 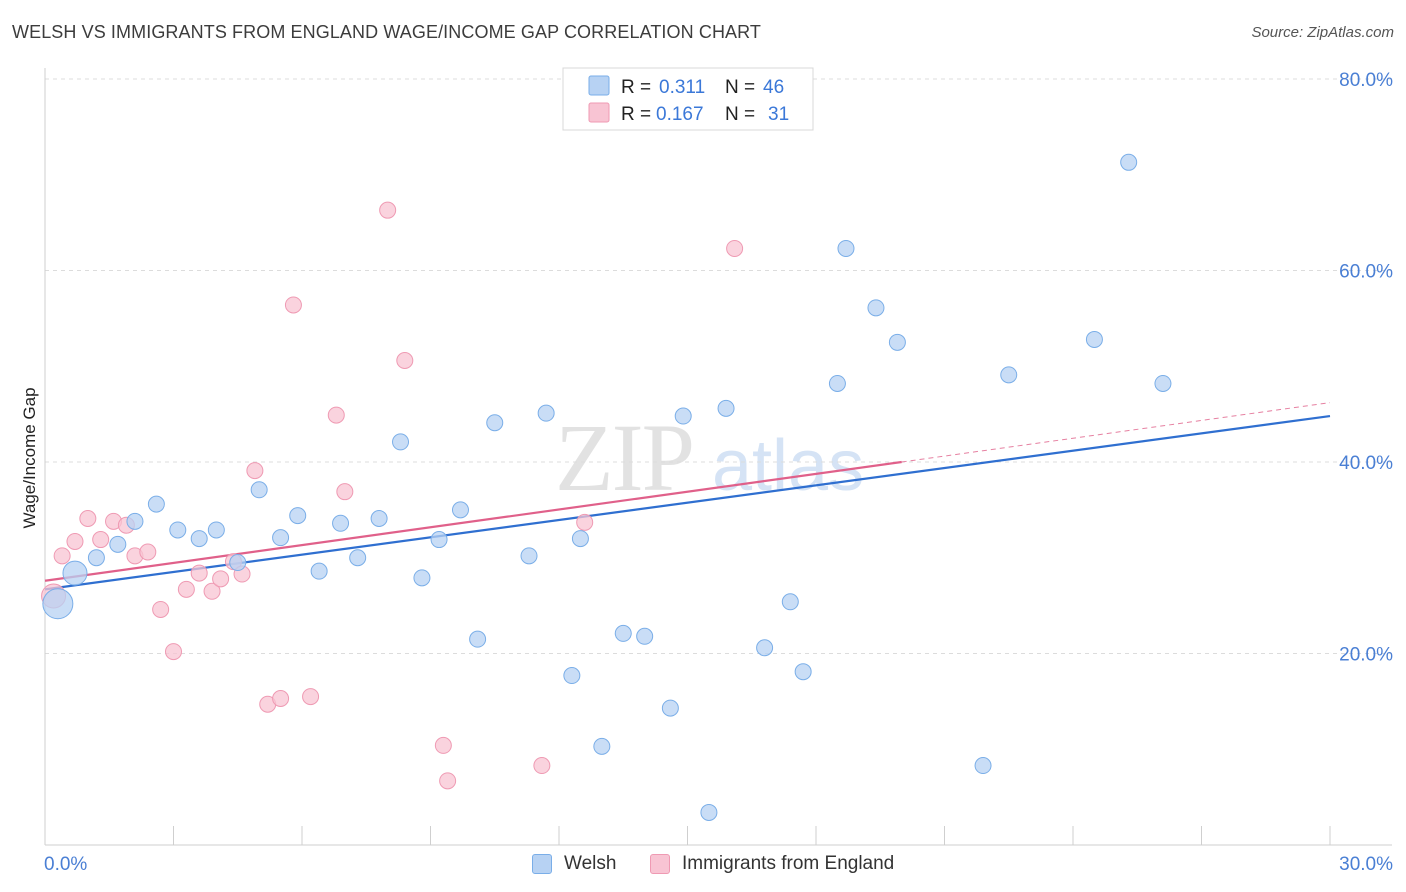 I want to click on legend-label-welsh: Welsh, so click(x=590, y=863).